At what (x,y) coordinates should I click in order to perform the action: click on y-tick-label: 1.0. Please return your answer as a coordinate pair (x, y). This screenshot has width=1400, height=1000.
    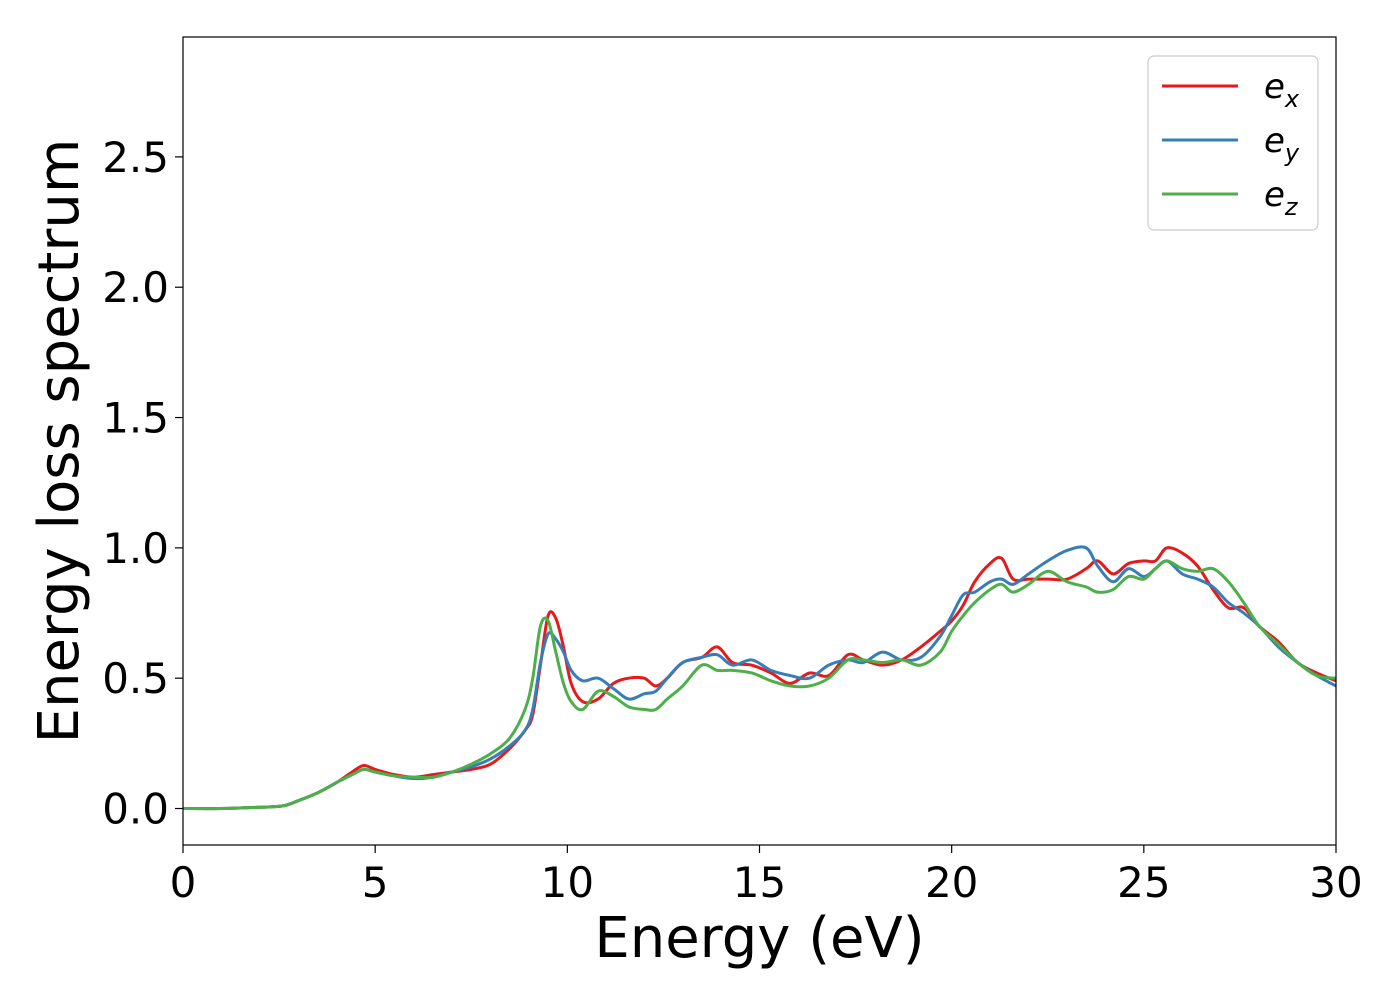
    Looking at the image, I should click on (135, 548).